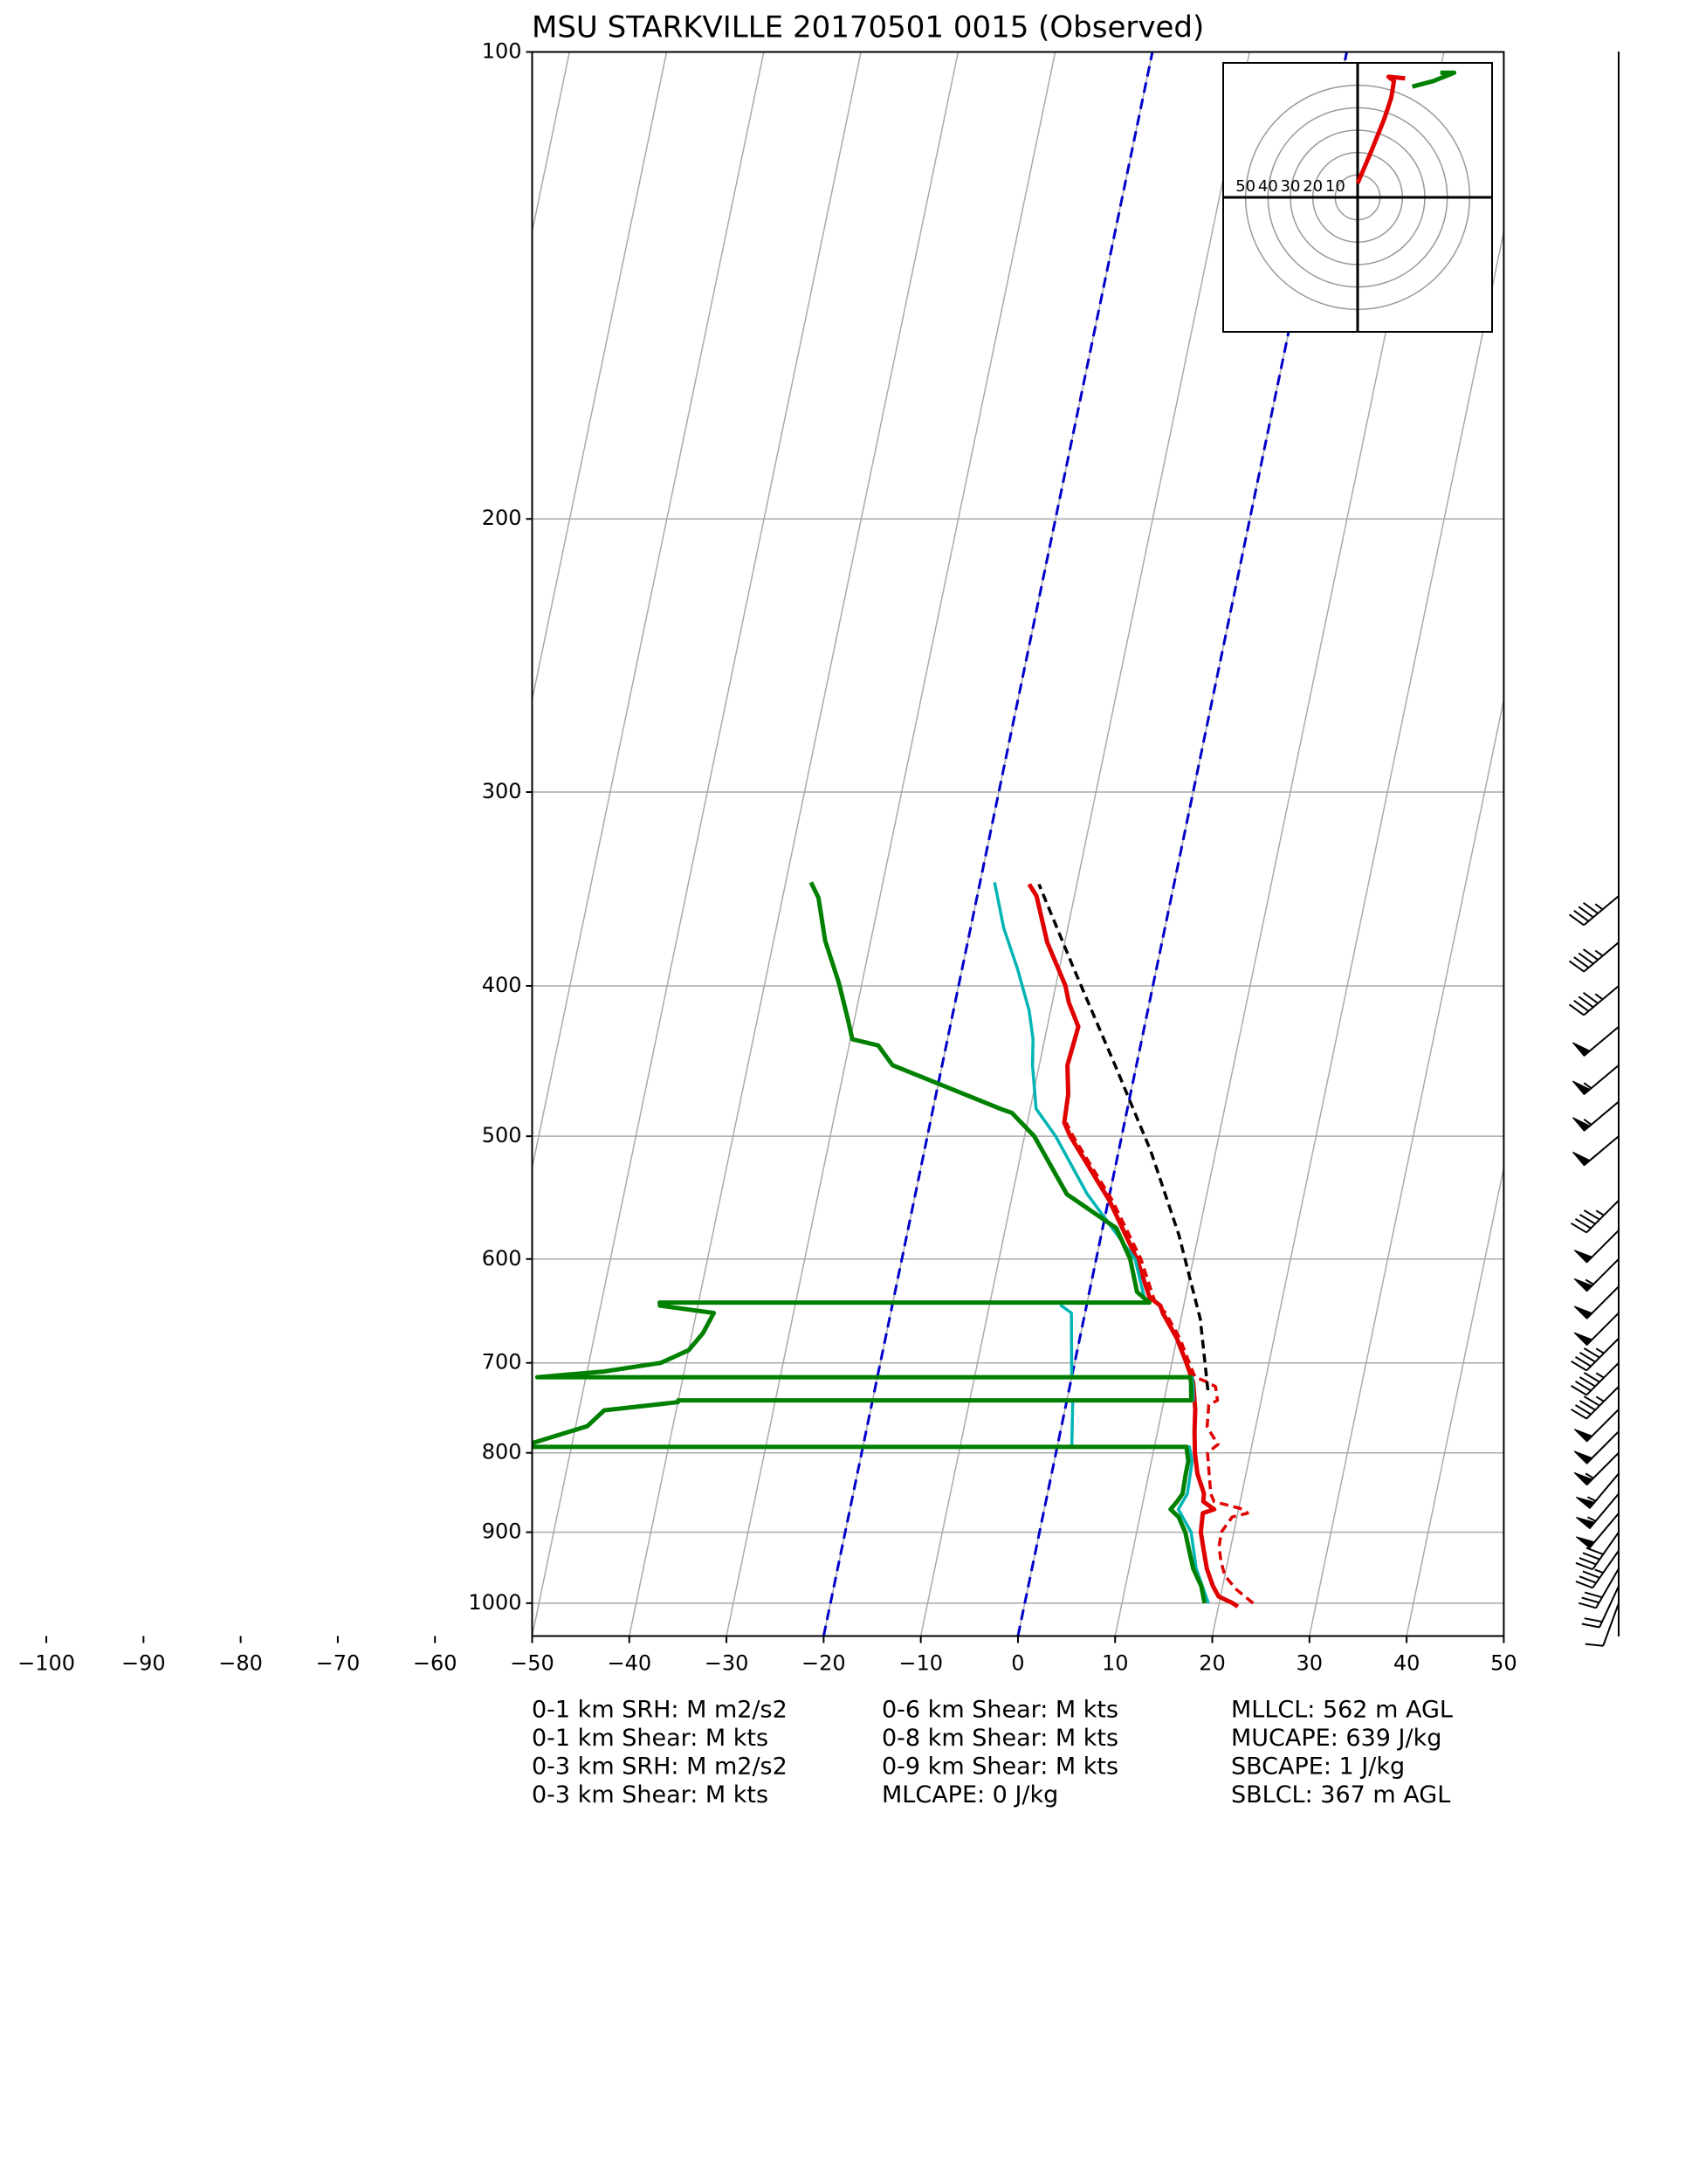 This screenshot has width=1699, height=2184. I want to click on x-tick-label: −60, so click(435, 1663).